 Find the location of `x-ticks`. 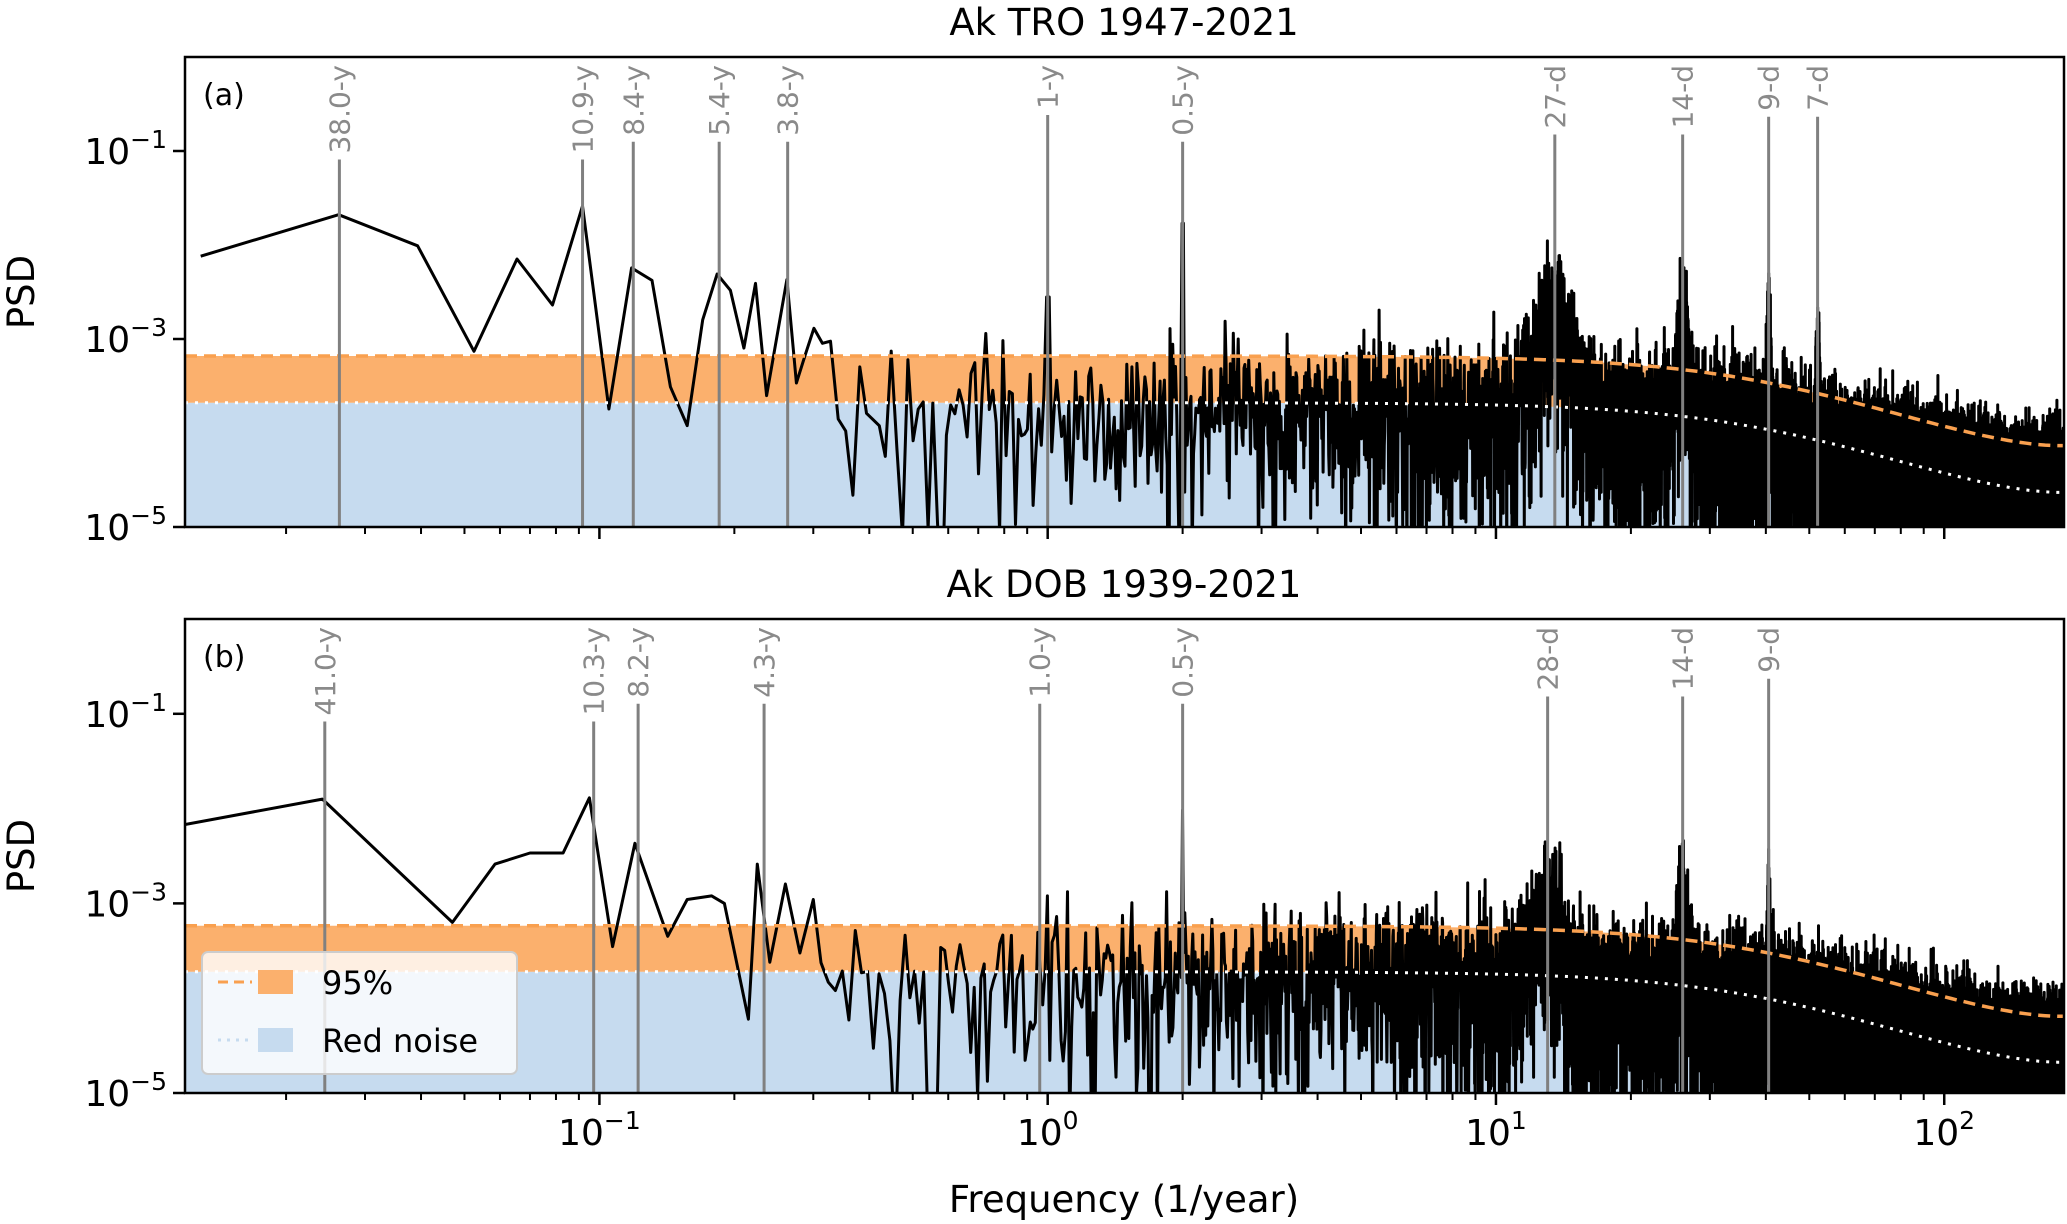

x-ticks is located at coordinates (1115, 533).